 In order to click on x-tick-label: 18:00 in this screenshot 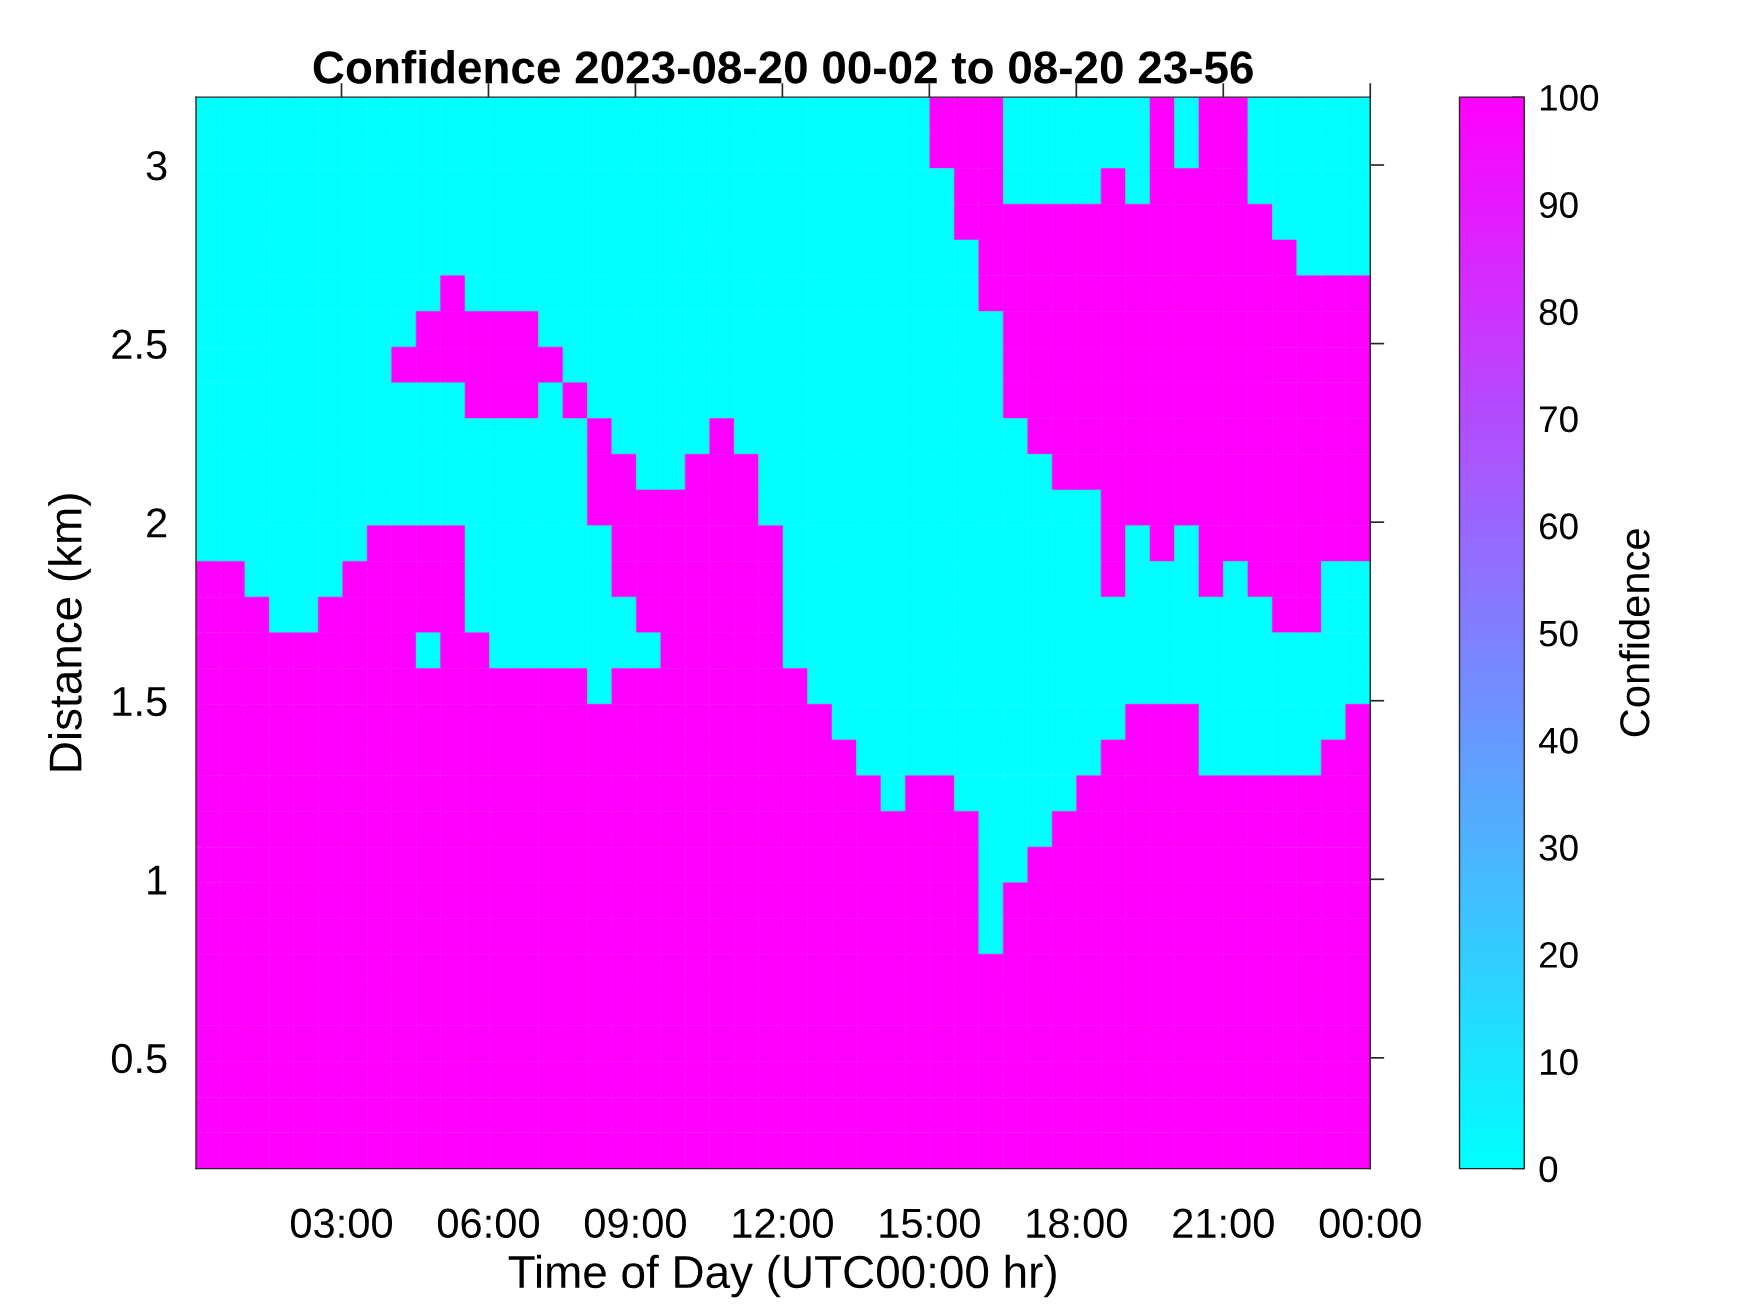, I will do `click(1077, 1223)`.